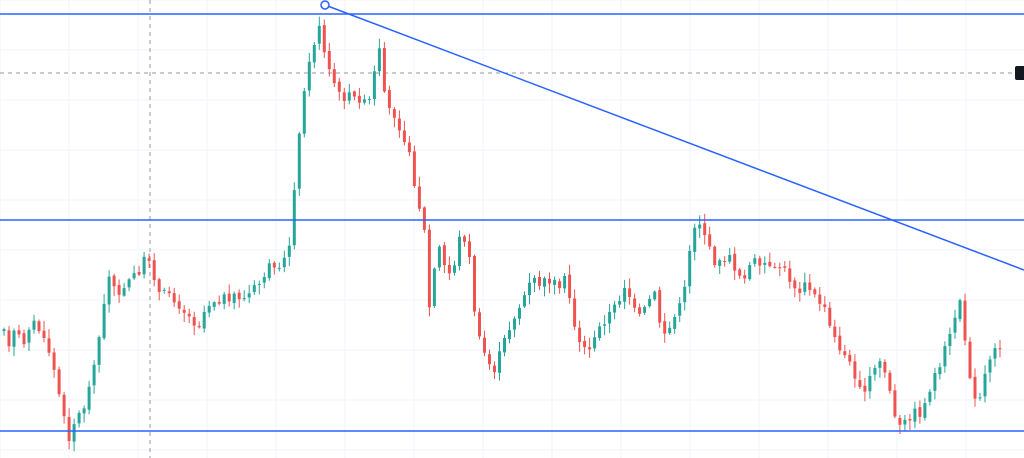  I want to click on trend-line-anchor-handle, so click(325, 5).